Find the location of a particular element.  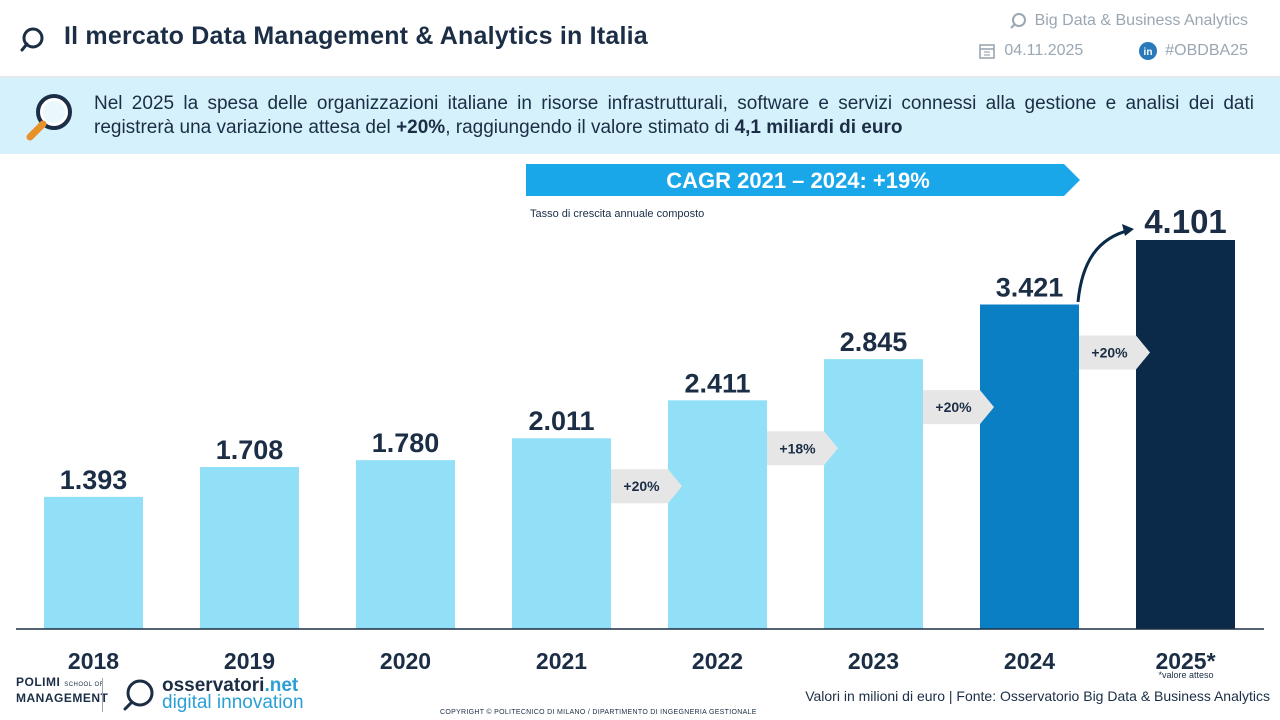

cagr-arrow is located at coordinates (803, 180).